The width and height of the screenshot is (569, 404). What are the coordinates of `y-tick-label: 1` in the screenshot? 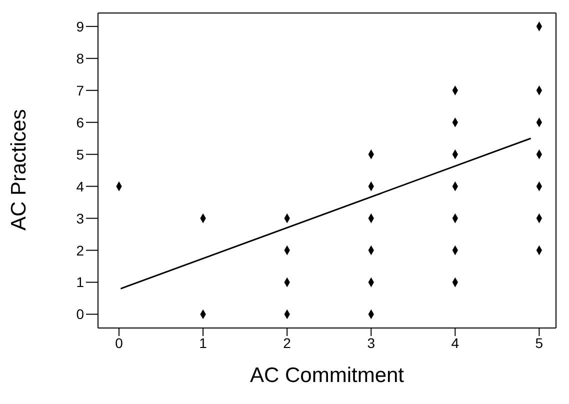 It's located at (80, 282).